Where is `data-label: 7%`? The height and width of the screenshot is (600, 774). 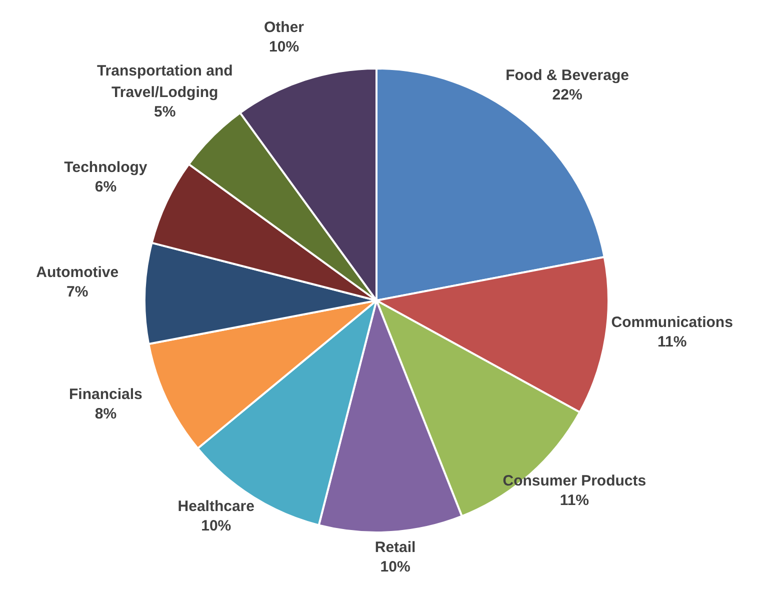 data-label: 7% is located at coordinates (77, 292).